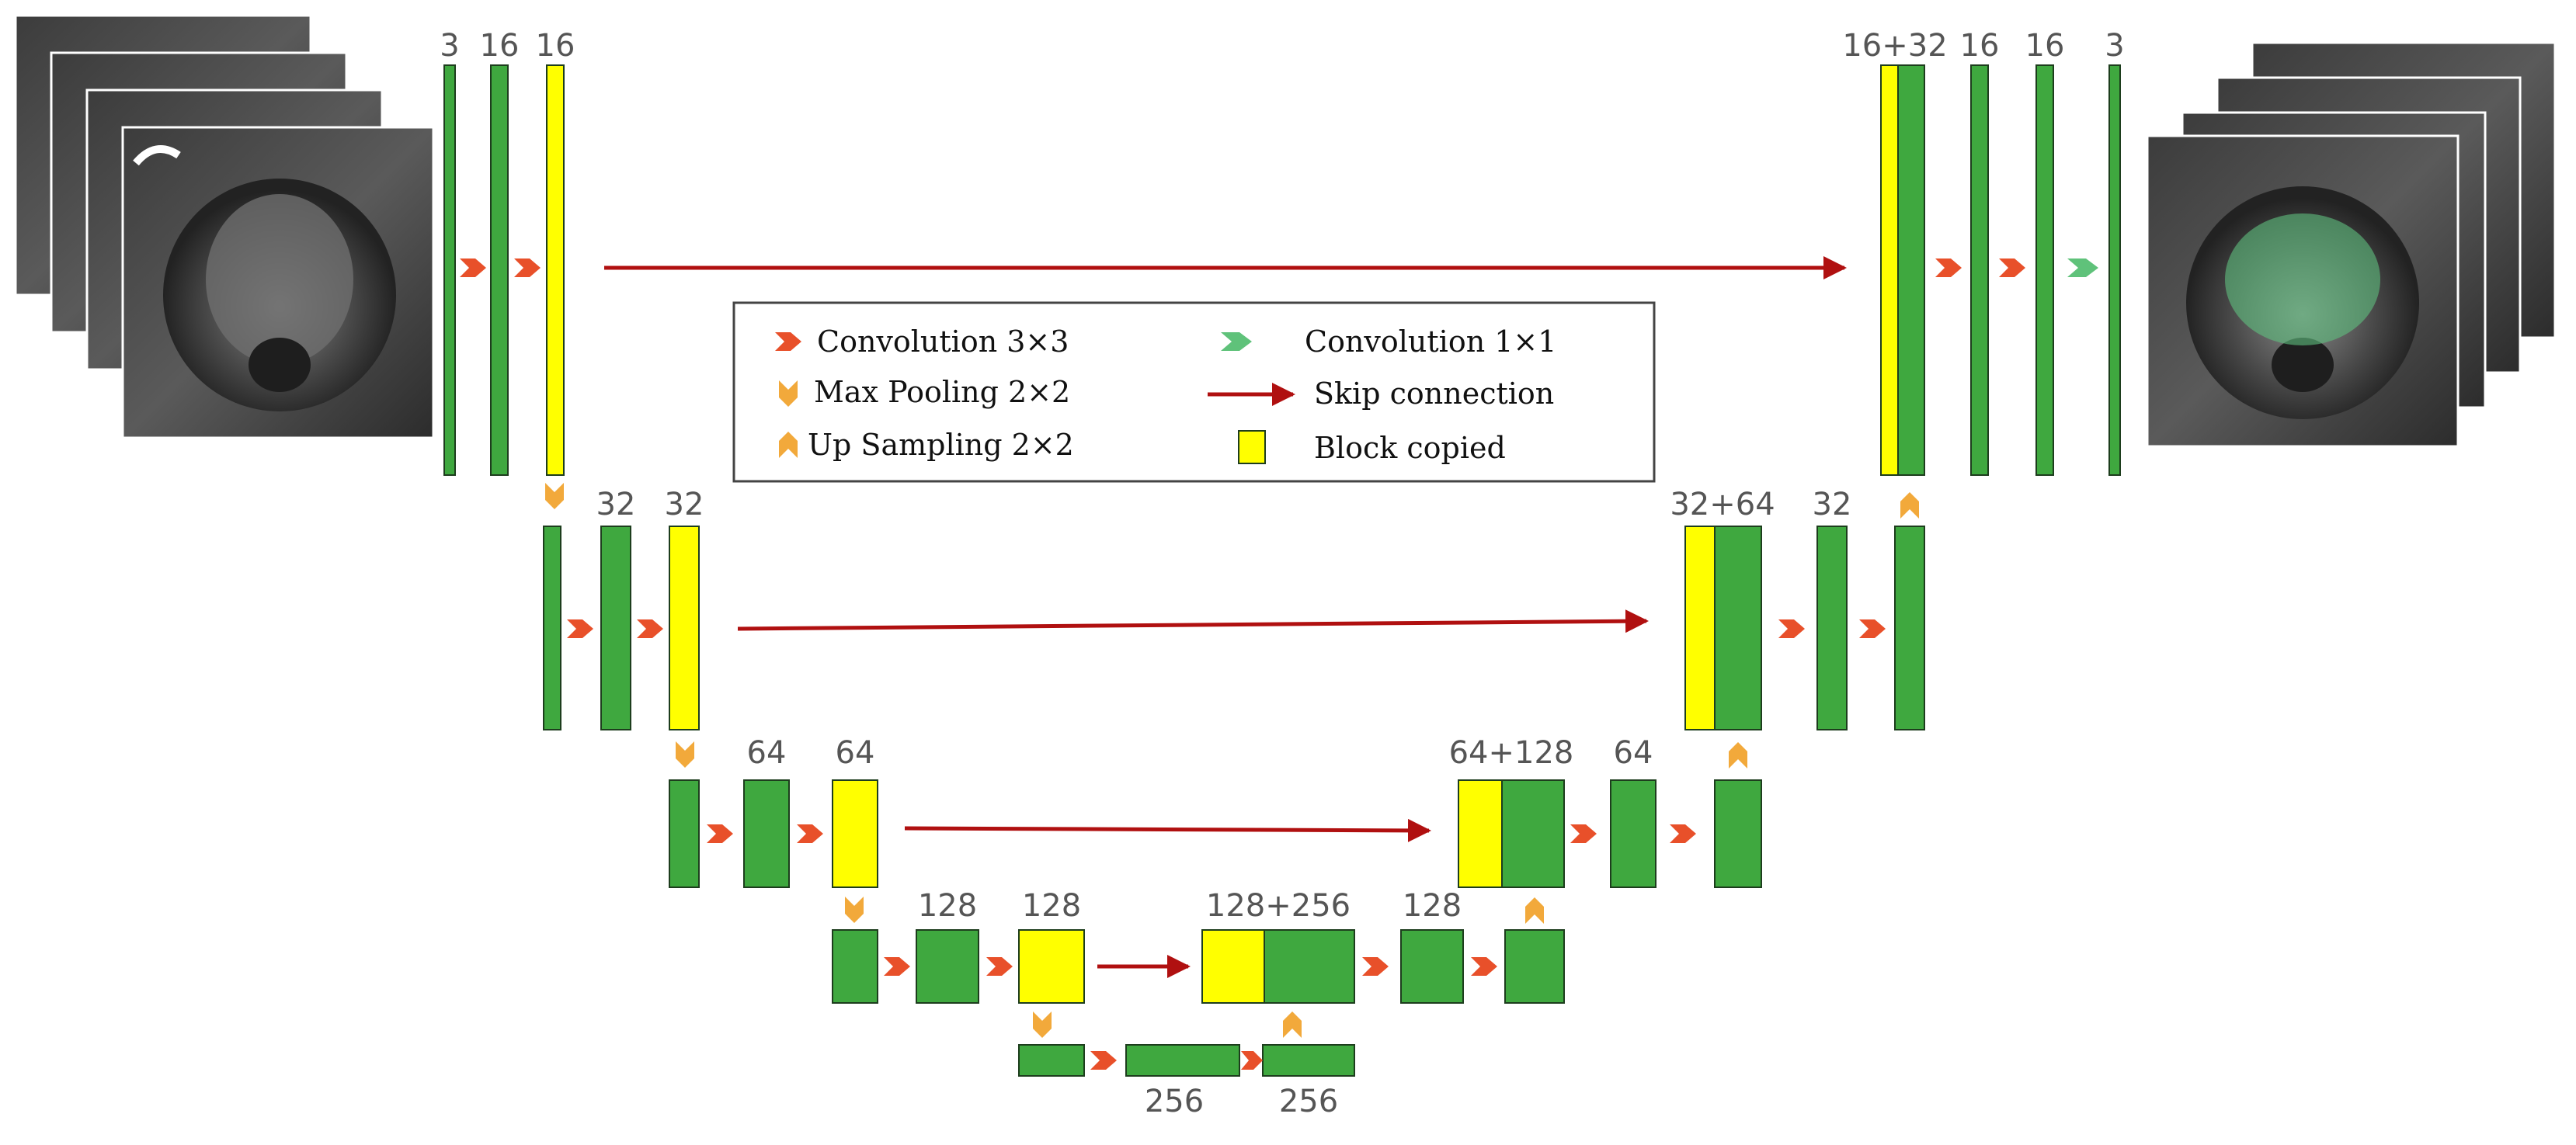 This screenshot has height=1145, width=2576. I want to click on enc3-conv1-block, so click(766, 833).